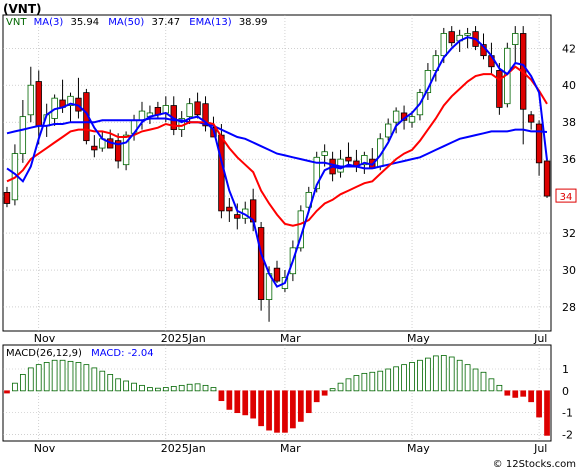 This screenshot has width=580, height=471. What do you see at coordinates (566, 195) in the screenshot?
I see `last-price-tag: 34` at bounding box center [566, 195].